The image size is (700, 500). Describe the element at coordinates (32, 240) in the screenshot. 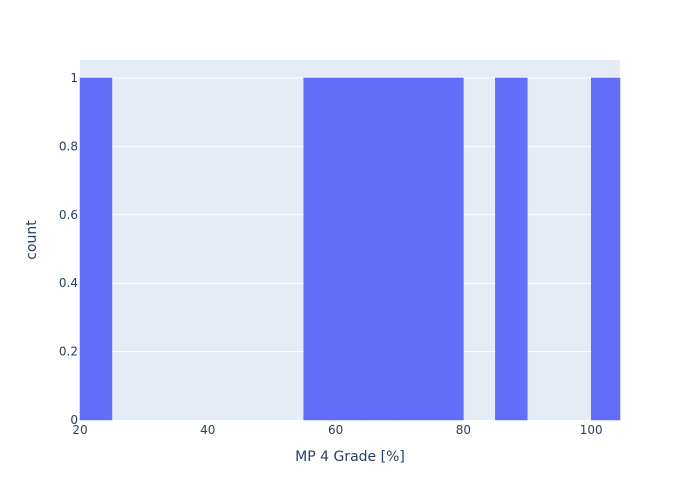

I see `y-axis-title: count` at that location.